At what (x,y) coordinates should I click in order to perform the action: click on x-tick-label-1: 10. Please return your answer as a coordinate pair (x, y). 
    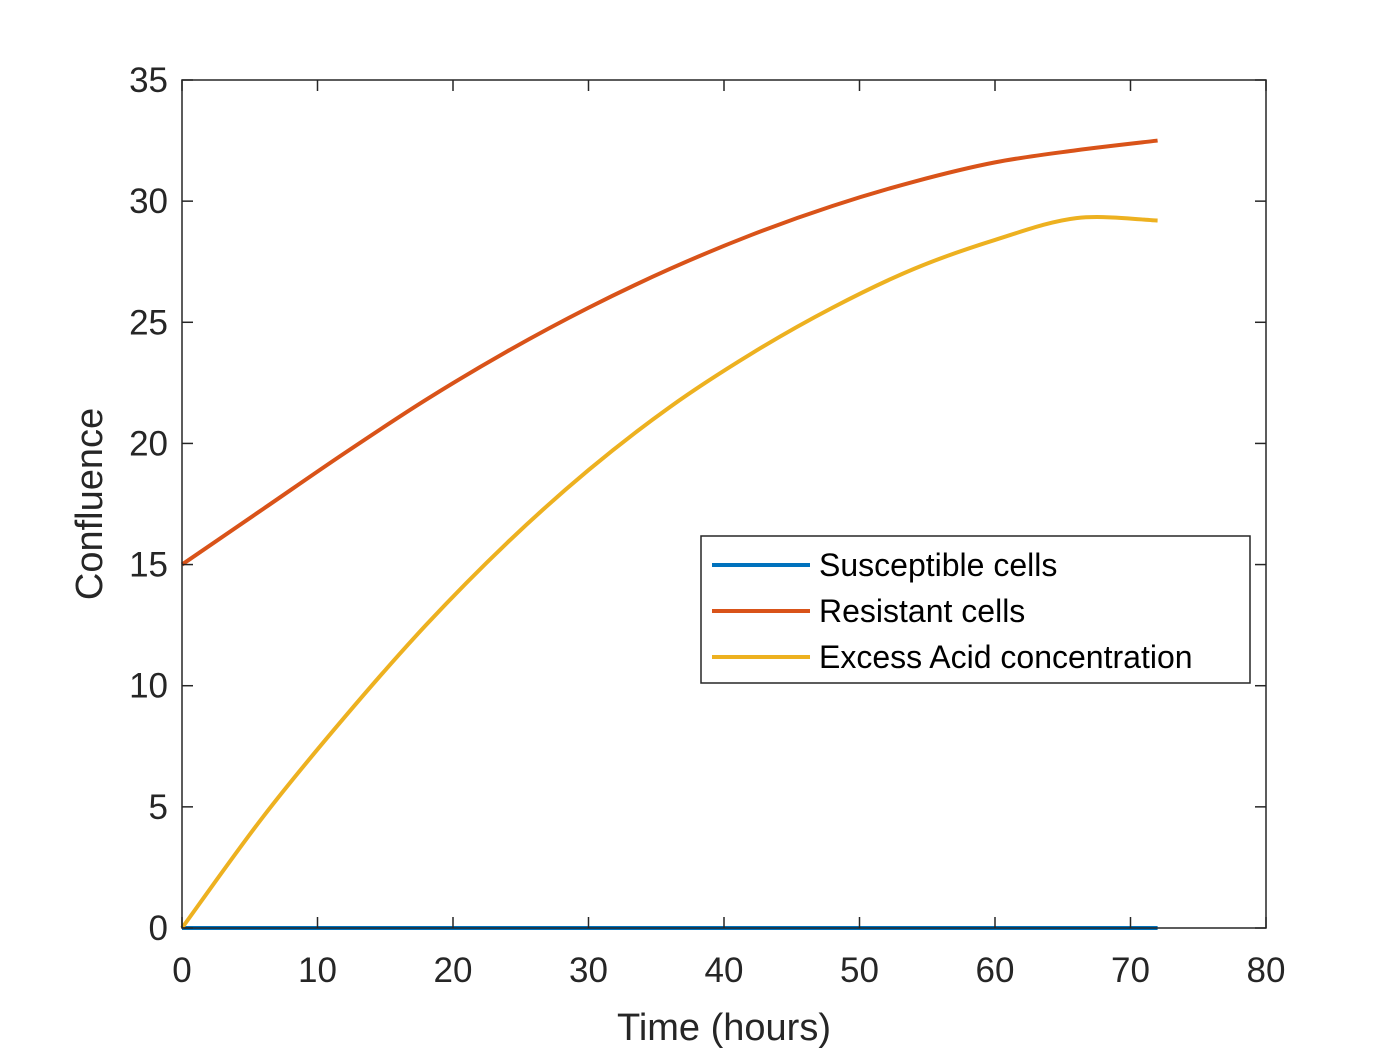
    Looking at the image, I should click on (317, 970).